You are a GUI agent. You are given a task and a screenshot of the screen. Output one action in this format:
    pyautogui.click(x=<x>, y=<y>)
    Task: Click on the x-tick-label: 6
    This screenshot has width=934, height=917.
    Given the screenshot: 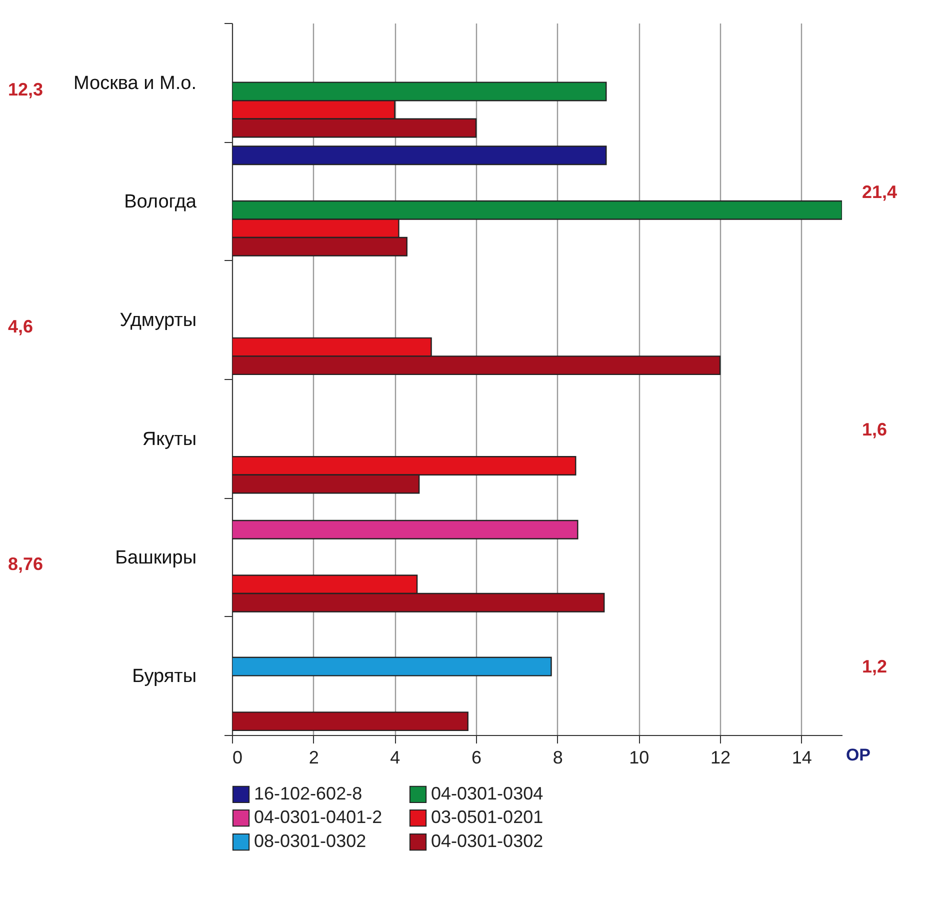 What is the action you would take?
    pyautogui.click(x=476, y=758)
    